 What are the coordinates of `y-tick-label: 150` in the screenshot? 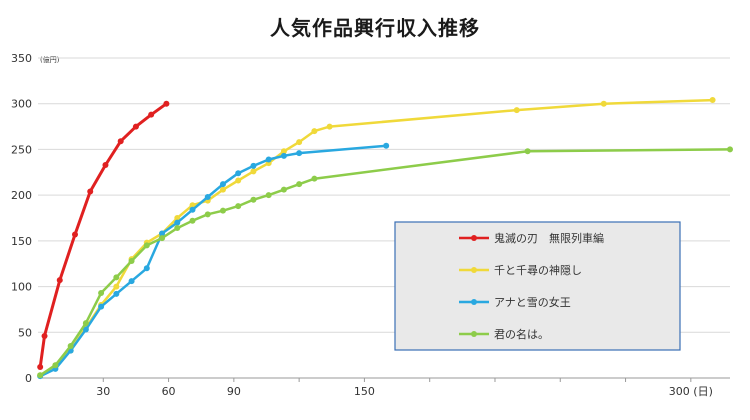 It's located at (21, 241).